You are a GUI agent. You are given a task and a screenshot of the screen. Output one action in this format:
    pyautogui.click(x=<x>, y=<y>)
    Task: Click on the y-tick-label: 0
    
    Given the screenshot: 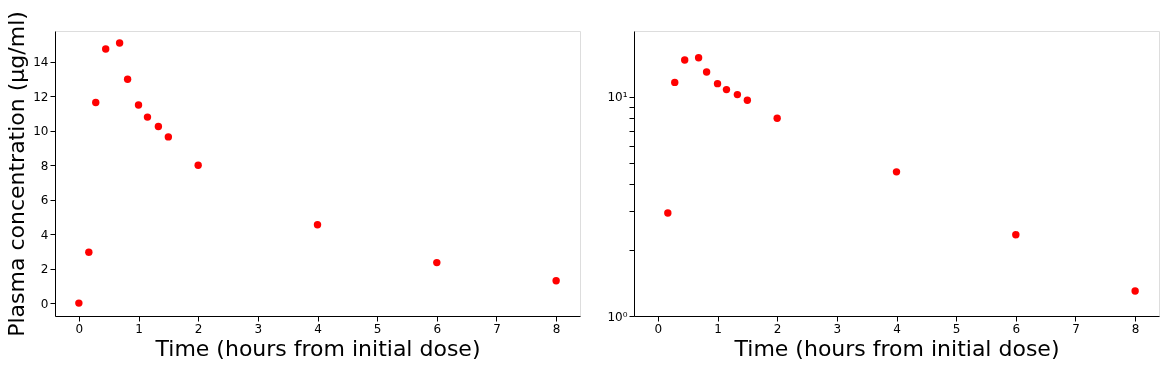 What is the action you would take?
    pyautogui.click(x=44, y=303)
    